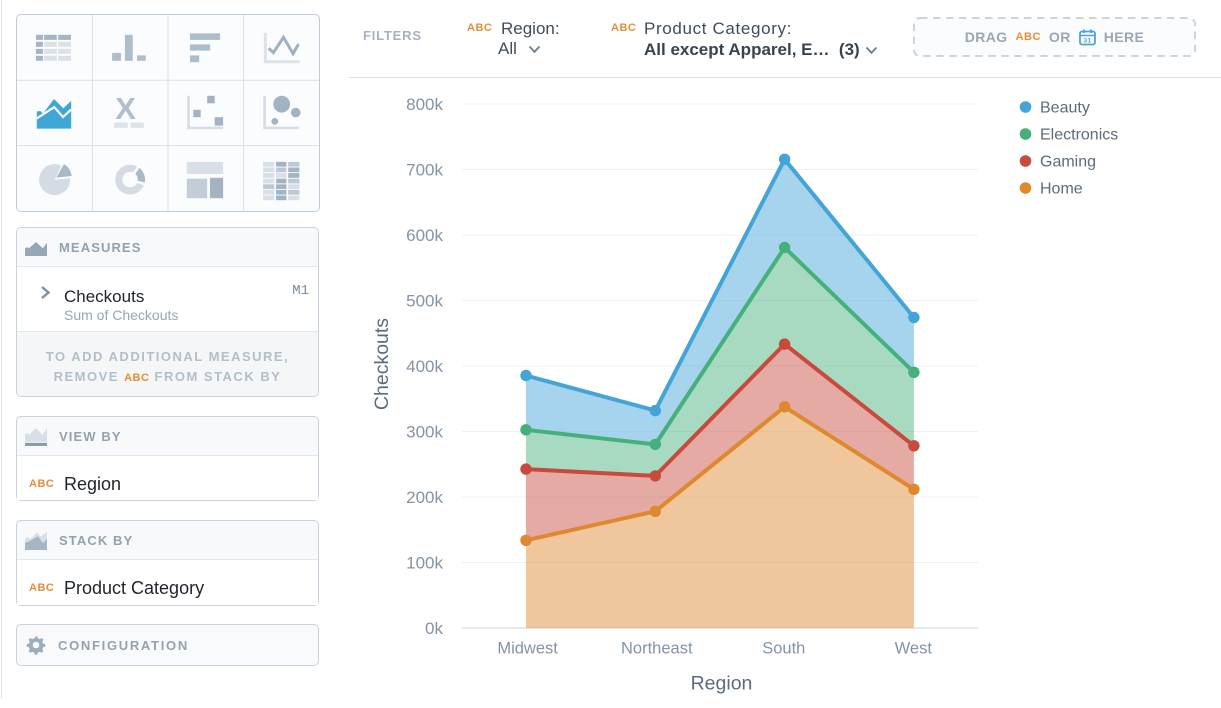 This screenshot has width=1221, height=708. What do you see at coordinates (424, 104) in the screenshot?
I see `svg-text: 800k` at bounding box center [424, 104].